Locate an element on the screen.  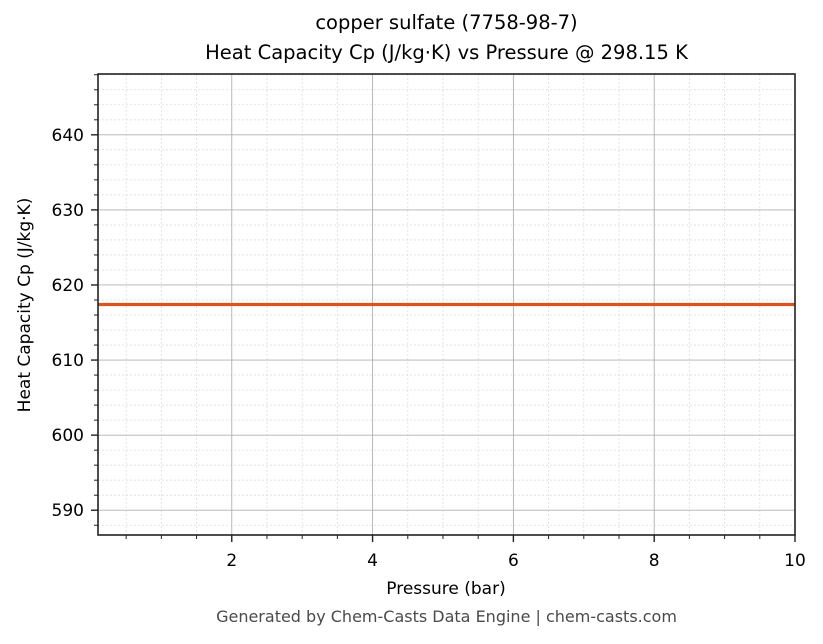
y-tick-label: 600 is located at coordinates (68, 436).